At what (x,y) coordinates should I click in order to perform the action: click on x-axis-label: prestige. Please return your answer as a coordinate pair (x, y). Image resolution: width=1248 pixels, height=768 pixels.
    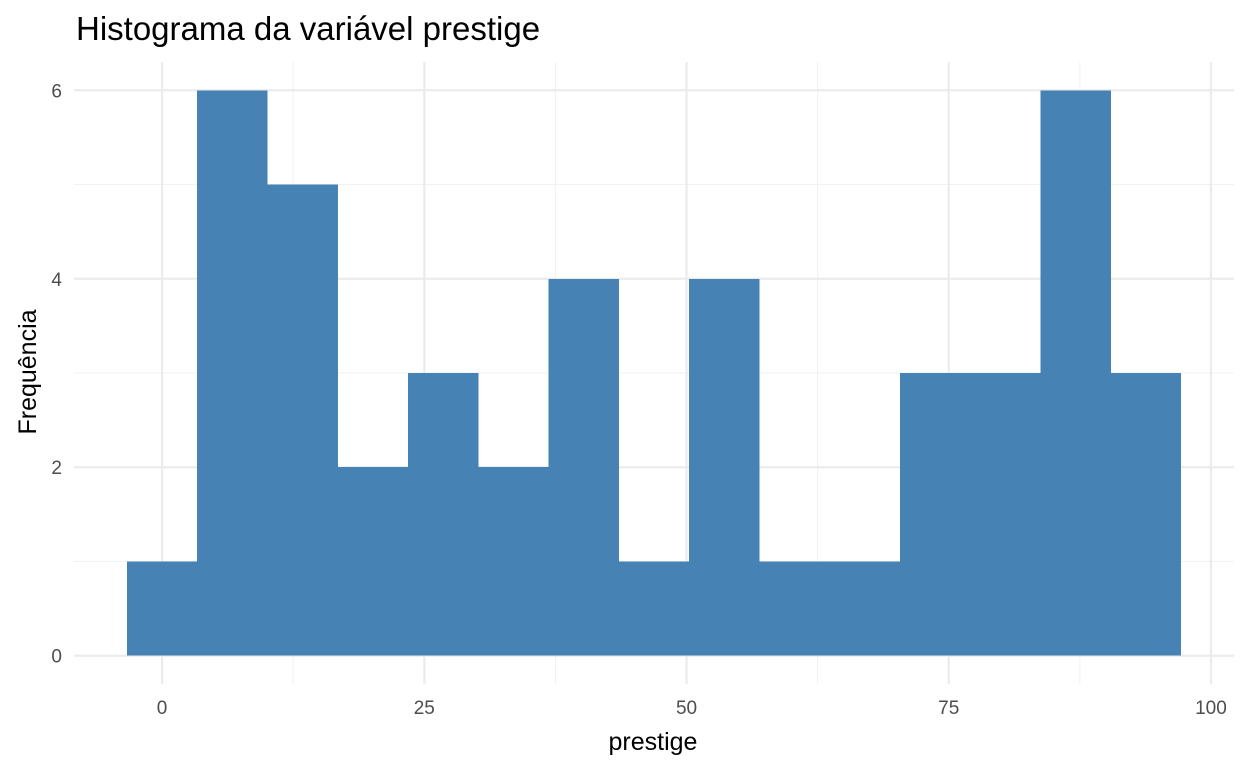
    Looking at the image, I should click on (653, 742).